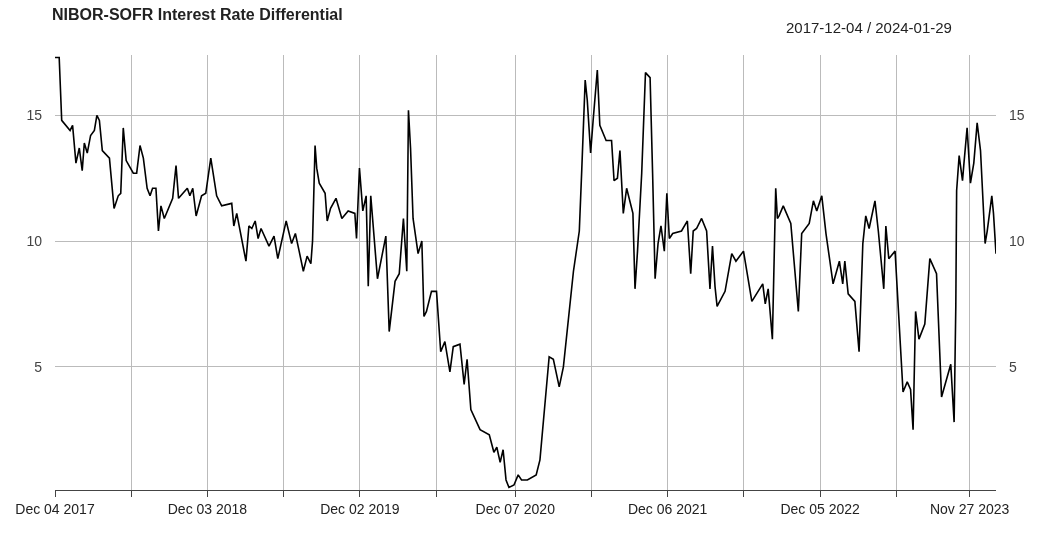  I want to click on x-tick-label: Dec 04 2017, so click(55, 508).